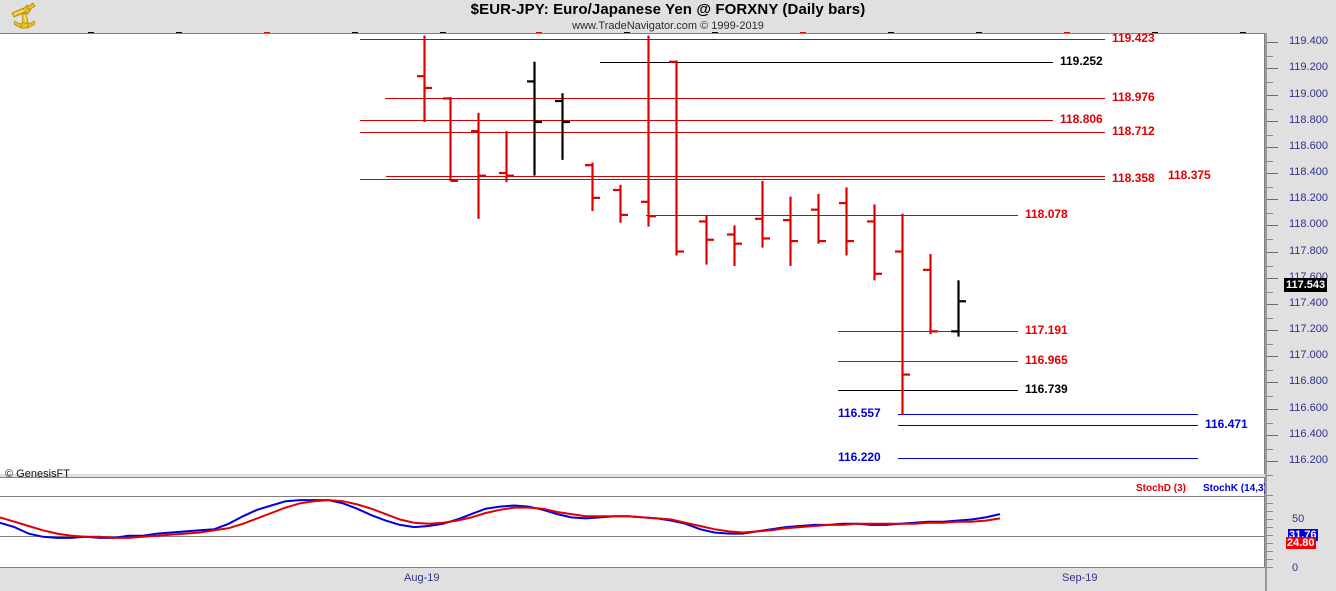  What do you see at coordinates (1308, 198) in the screenshot?
I see `price-axis-label: 118.200` at bounding box center [1308, 198].